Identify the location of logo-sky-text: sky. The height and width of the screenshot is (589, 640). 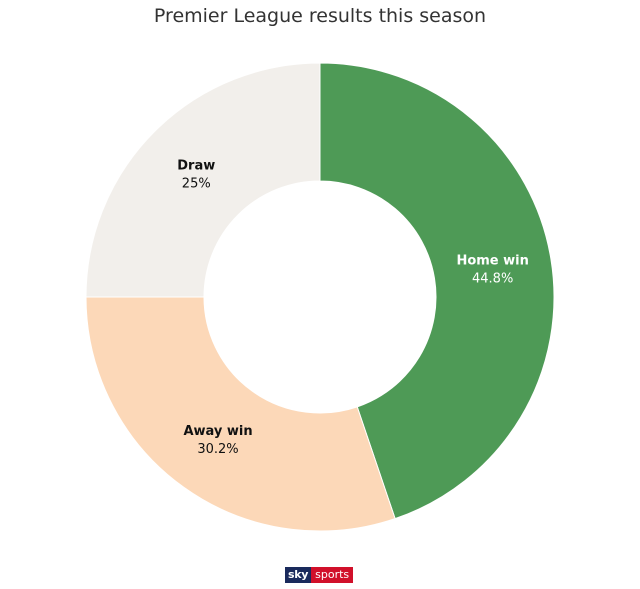
(298, 575).